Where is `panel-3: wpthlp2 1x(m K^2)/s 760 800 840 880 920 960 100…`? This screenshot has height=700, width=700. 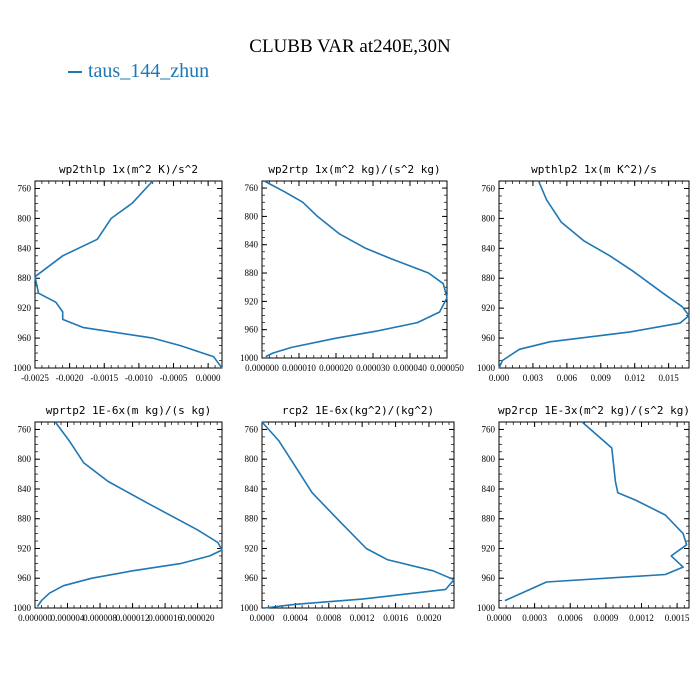 panel-3: wpthlp2 1x(m K^2)/s 760 800 840 880 920 960 100… is located at coordinates (583, 273).